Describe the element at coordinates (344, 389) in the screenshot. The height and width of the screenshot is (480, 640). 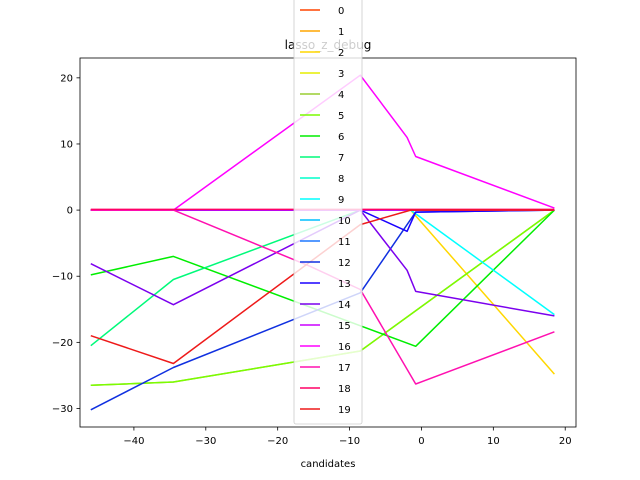
I see `legend-label: 18` at that location.